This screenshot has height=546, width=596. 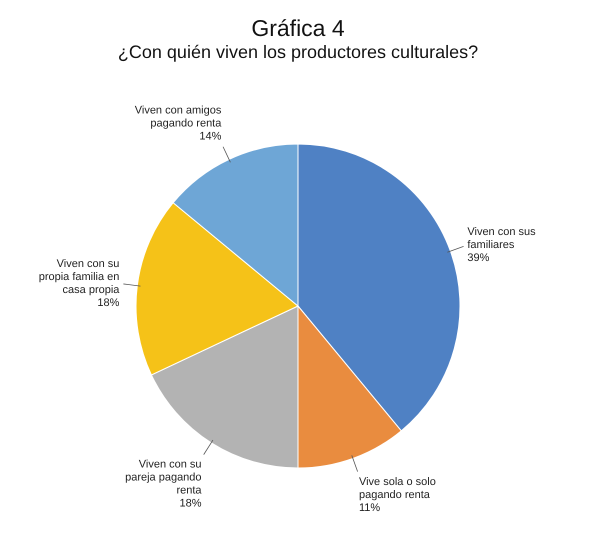 What do you see at coordinates (163, 477) in the screenshot?
I see `slice-label: Viven con su pareja pagando renta` at bounding box center [163, 477].